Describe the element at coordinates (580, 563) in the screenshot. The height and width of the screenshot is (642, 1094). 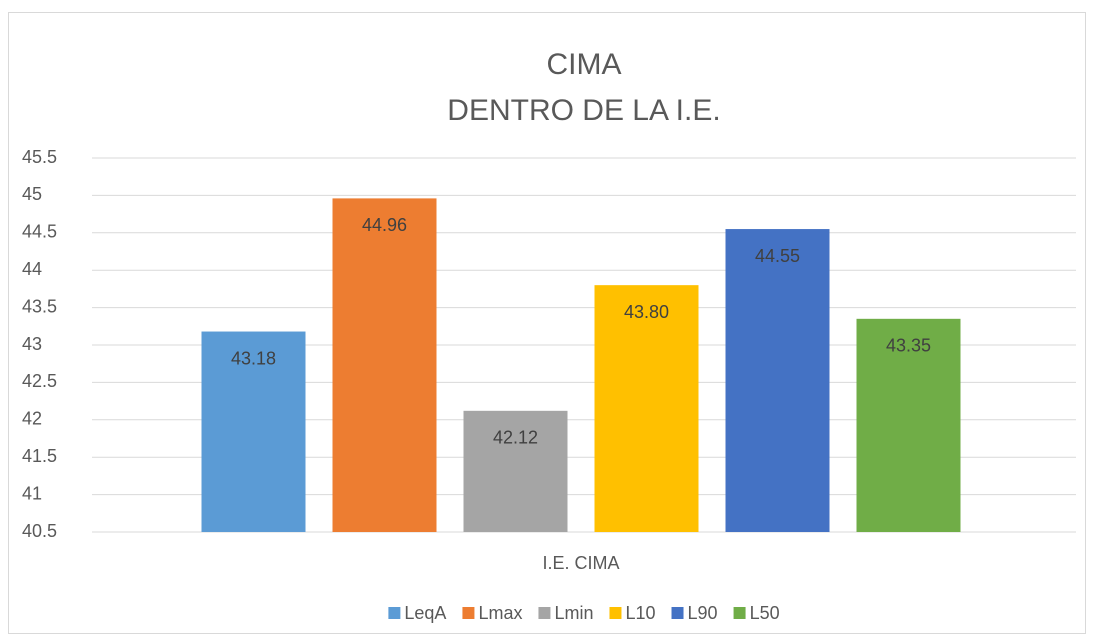
I see `x-tick-label: I.E. CIMA` at that location.